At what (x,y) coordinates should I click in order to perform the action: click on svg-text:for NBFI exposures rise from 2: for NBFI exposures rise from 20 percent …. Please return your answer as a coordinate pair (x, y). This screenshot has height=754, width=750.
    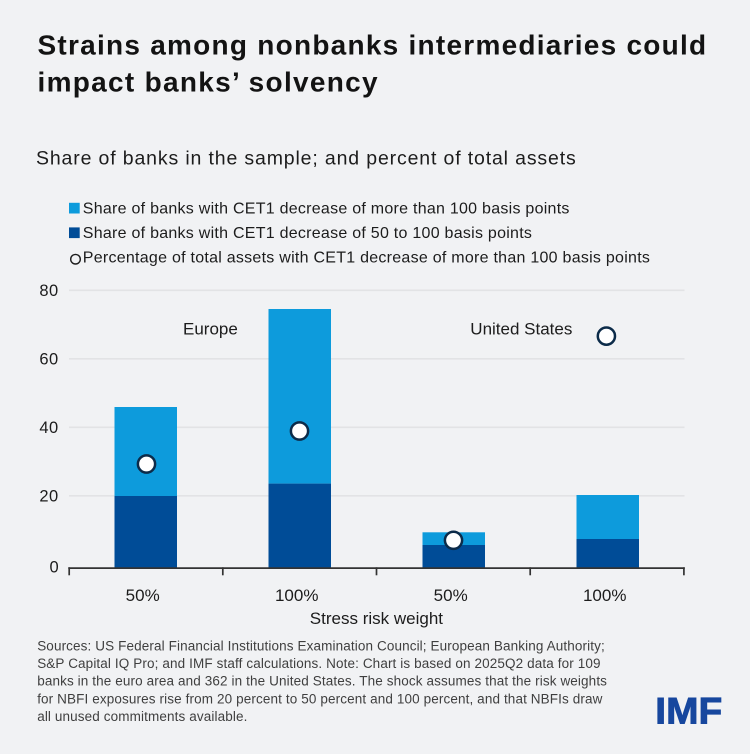
    Looking at the image, I should click on (319, 698).